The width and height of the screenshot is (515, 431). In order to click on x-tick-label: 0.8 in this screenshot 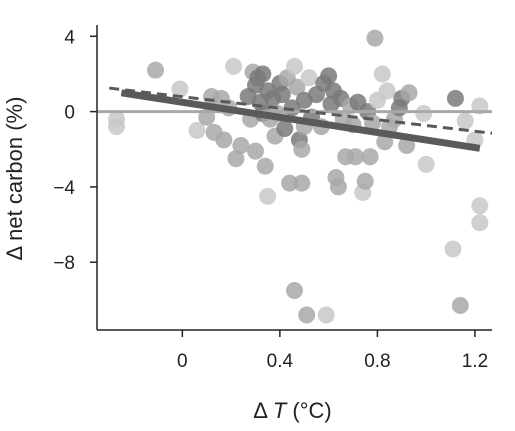, I will do `click(377, 361)`.